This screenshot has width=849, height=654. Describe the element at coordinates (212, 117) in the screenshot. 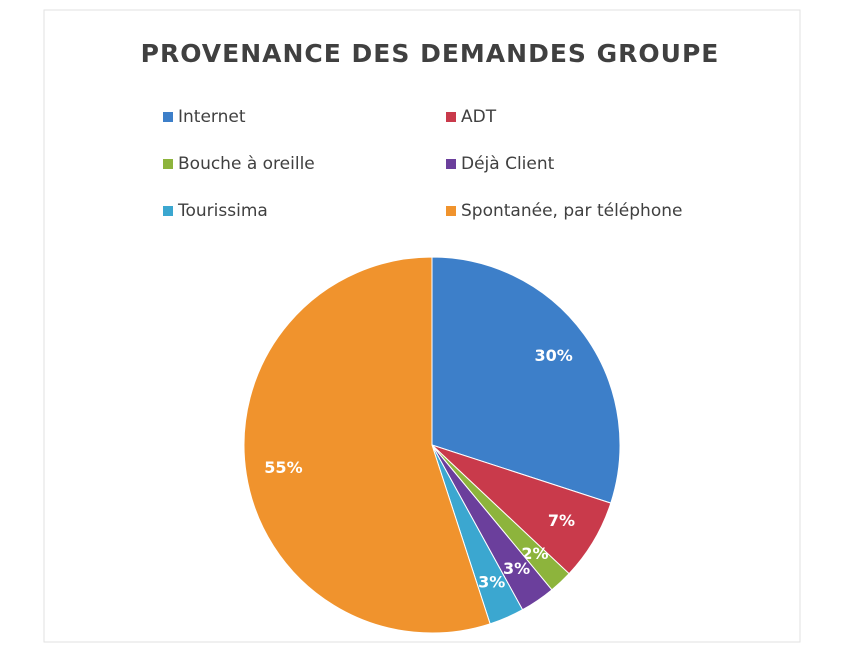

I see `legend-label: Internet` at that location.